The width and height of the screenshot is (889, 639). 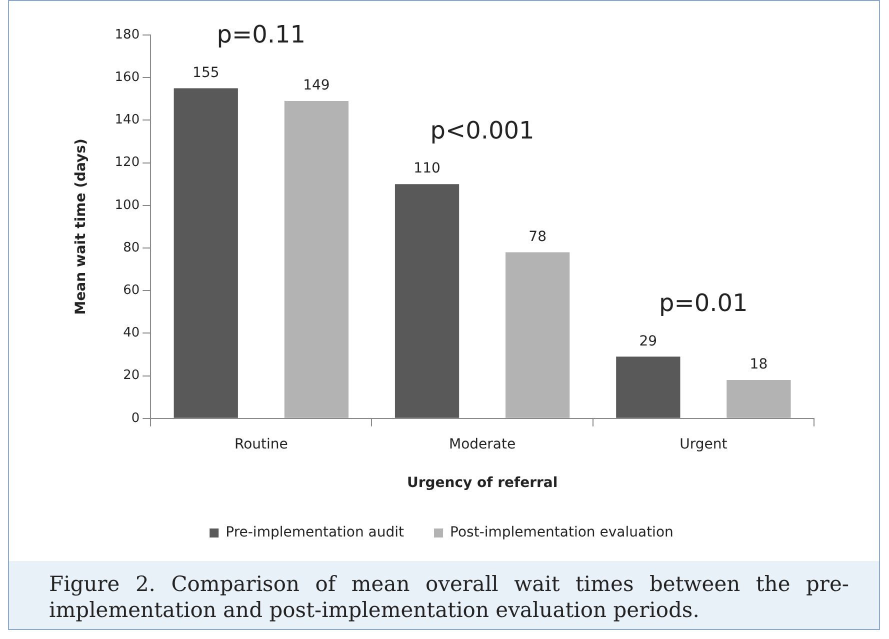 What do you see at coordinates (759, 364) in the screenshot?
I see `data-label: 18` at bounding box center [759, 364].